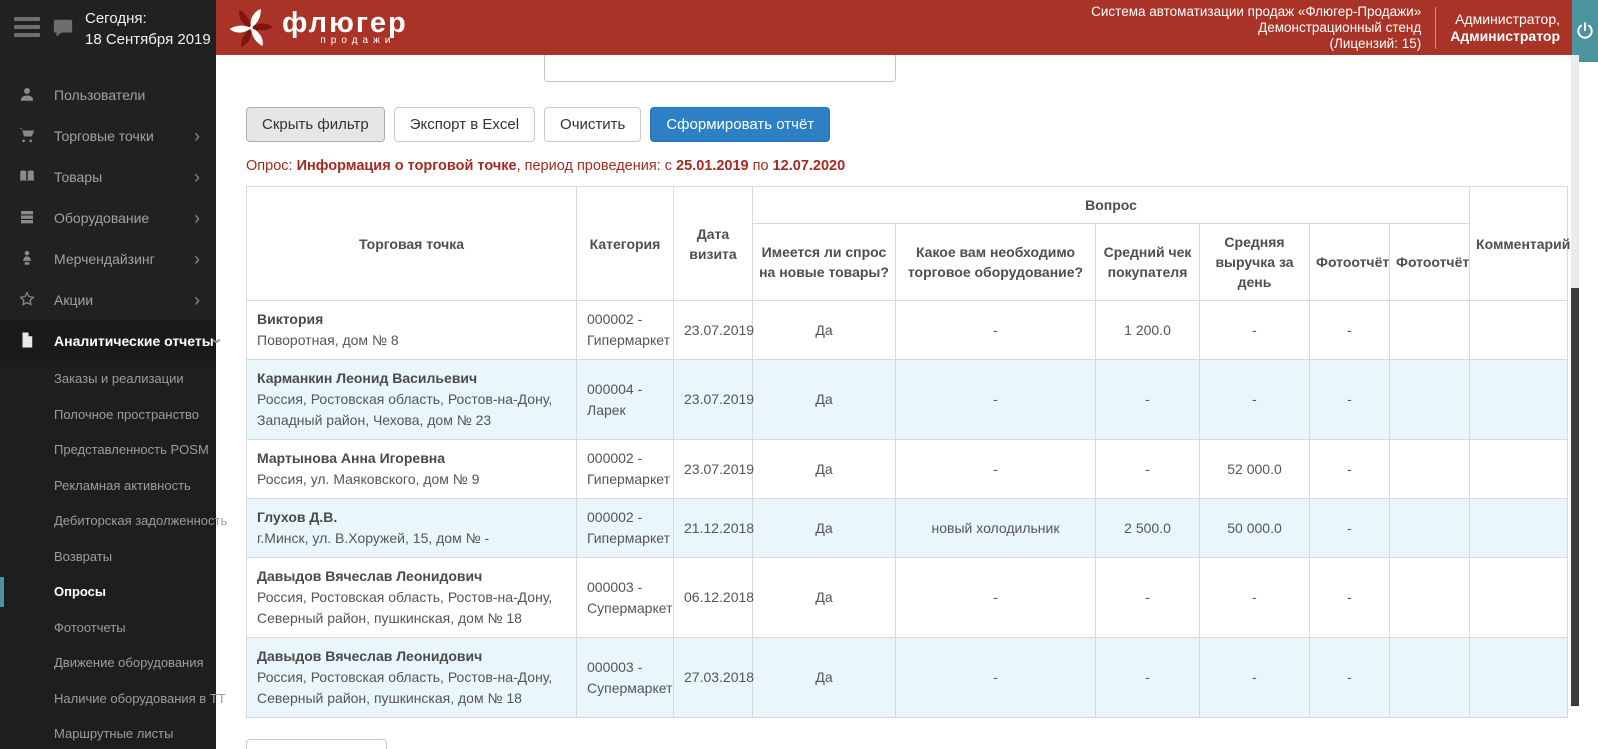  Describe the element at coordinates (593, 124) in the screenshot. I see `clear-button: Очистить` at that location.